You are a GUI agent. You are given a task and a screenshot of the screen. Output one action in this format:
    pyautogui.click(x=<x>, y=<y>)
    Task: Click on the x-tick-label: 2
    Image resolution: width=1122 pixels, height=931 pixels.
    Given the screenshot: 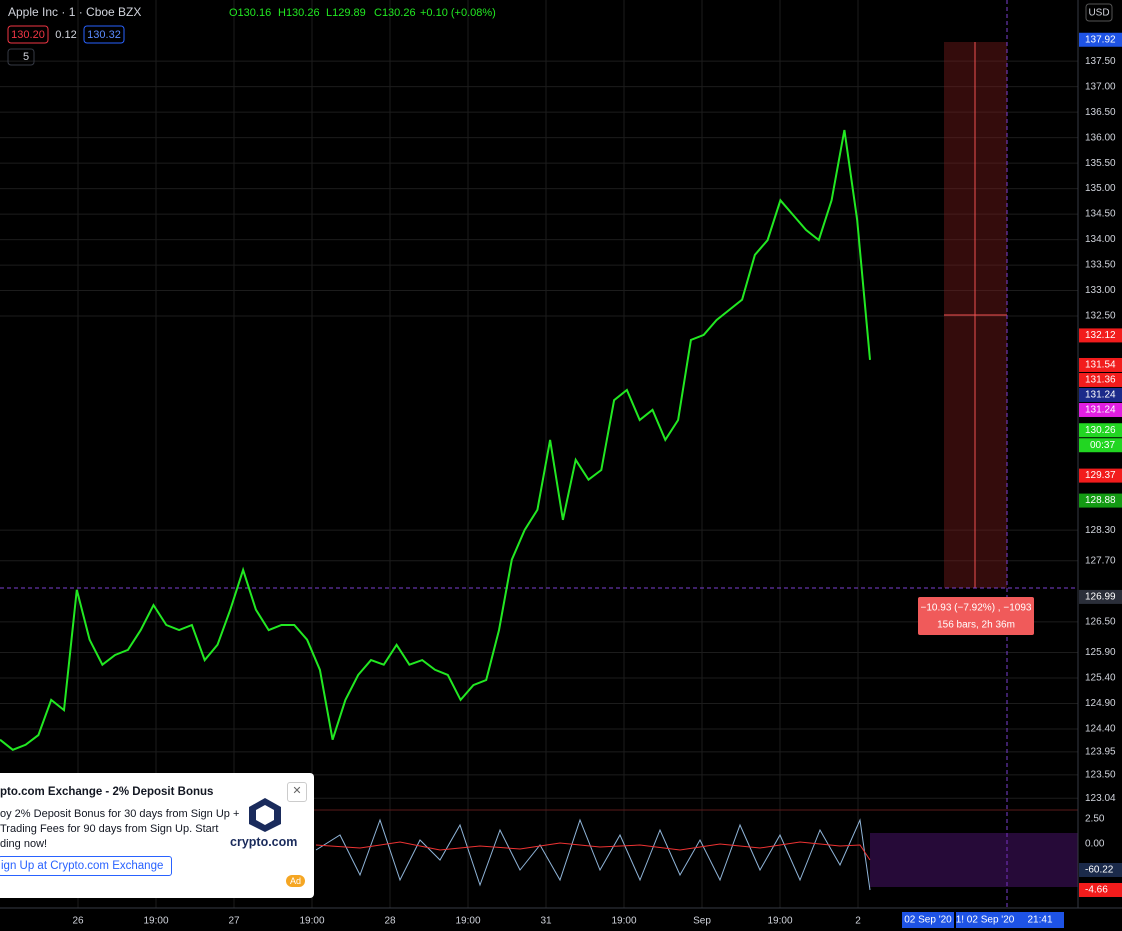 What is the action you would take?
    pyautogui.click(x=858, y=921)
    